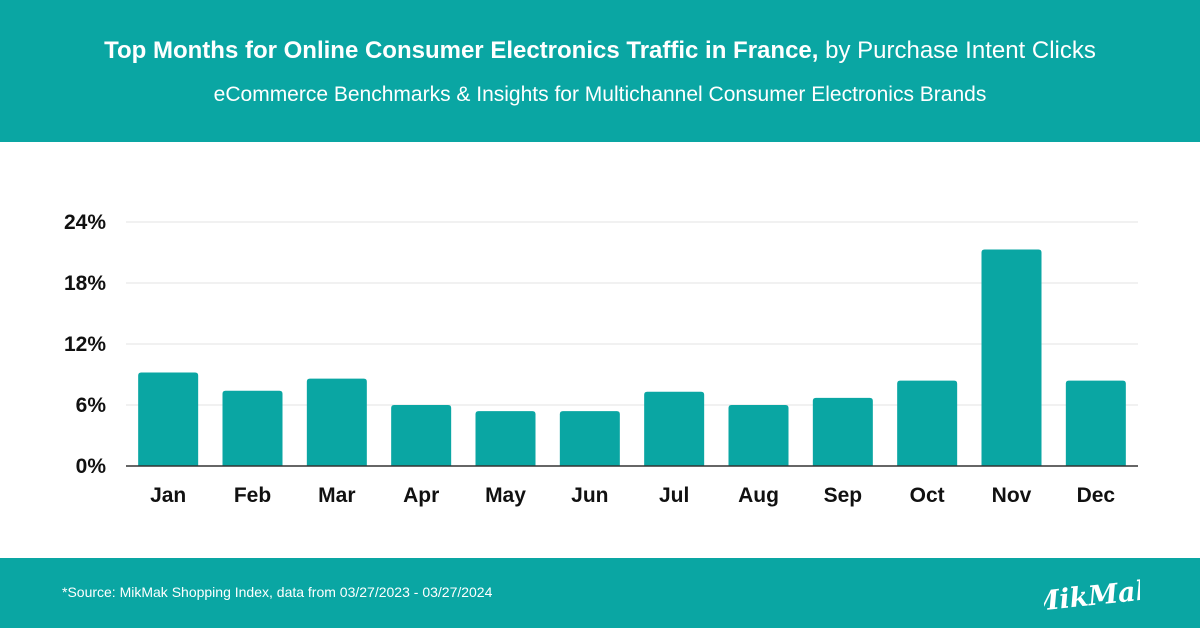 This screenshot has width=1200, height=628. I want to click on bar-sep, so click(842, 431).